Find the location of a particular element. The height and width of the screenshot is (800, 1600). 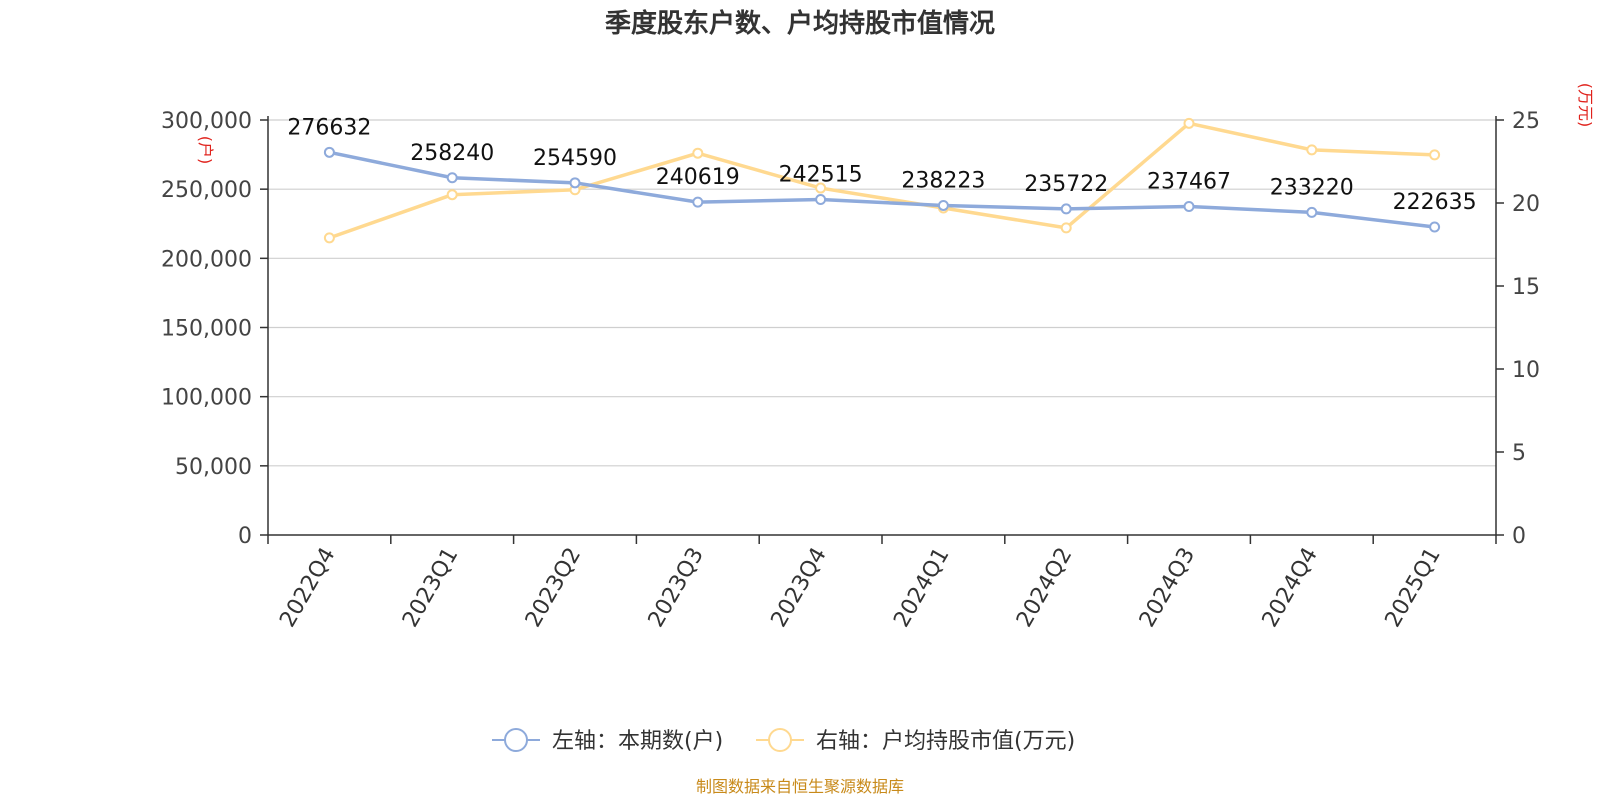

series-lines is located at coordinates (882, 180).